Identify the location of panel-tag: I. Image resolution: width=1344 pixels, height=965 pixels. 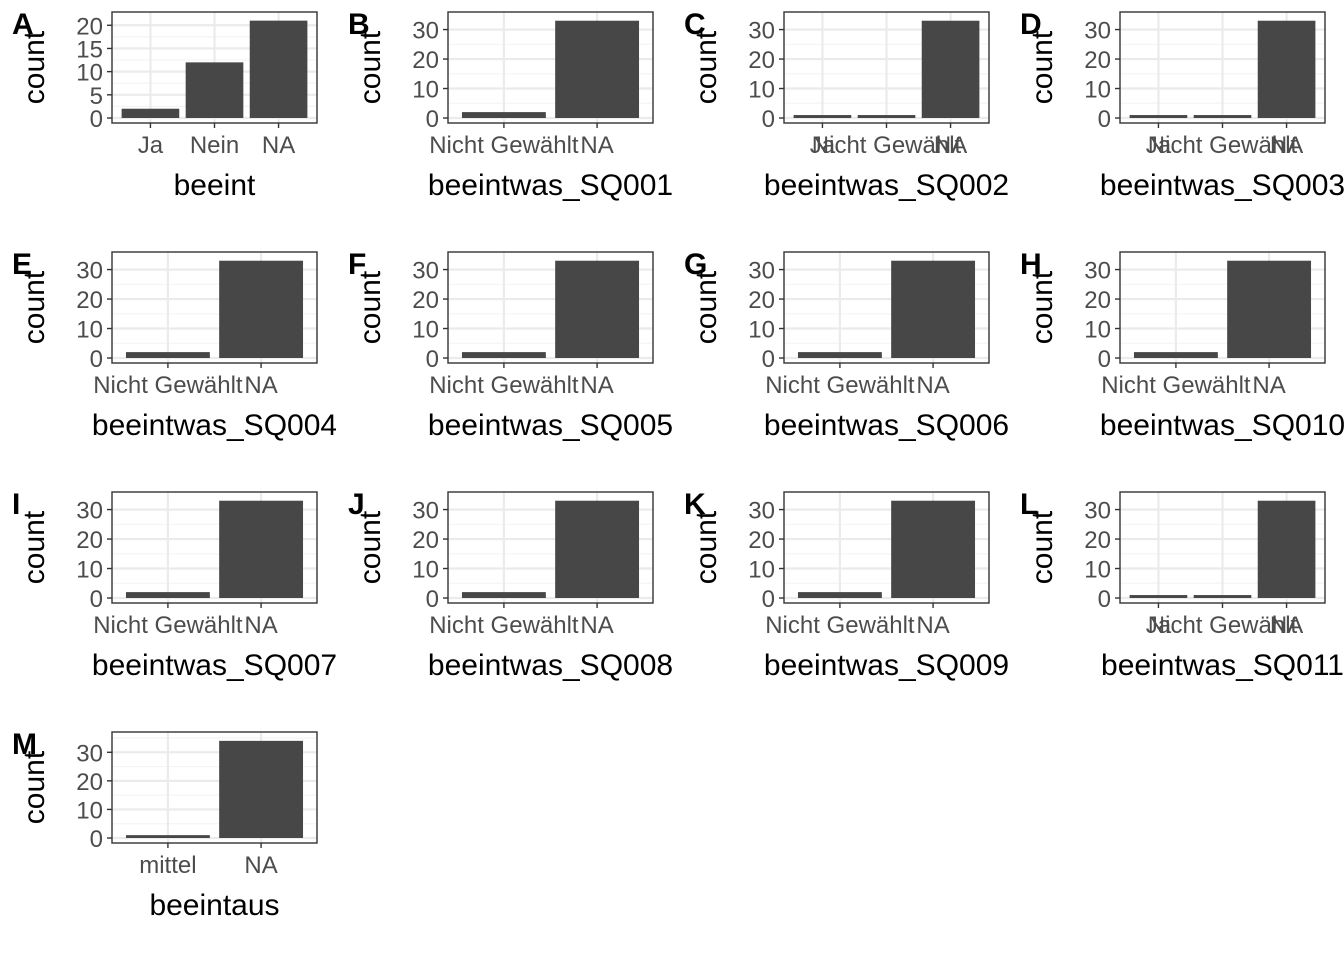
(16, 504).